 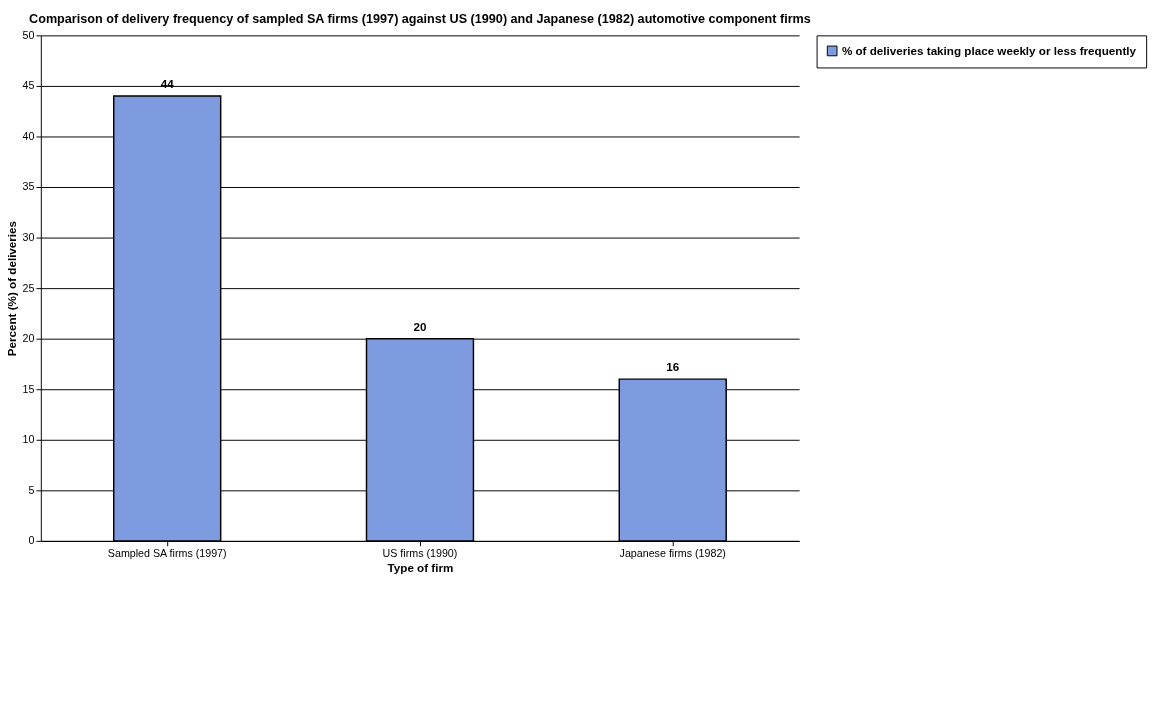 I want to click on y-tick-label: 30, so click(x=28, y=236).